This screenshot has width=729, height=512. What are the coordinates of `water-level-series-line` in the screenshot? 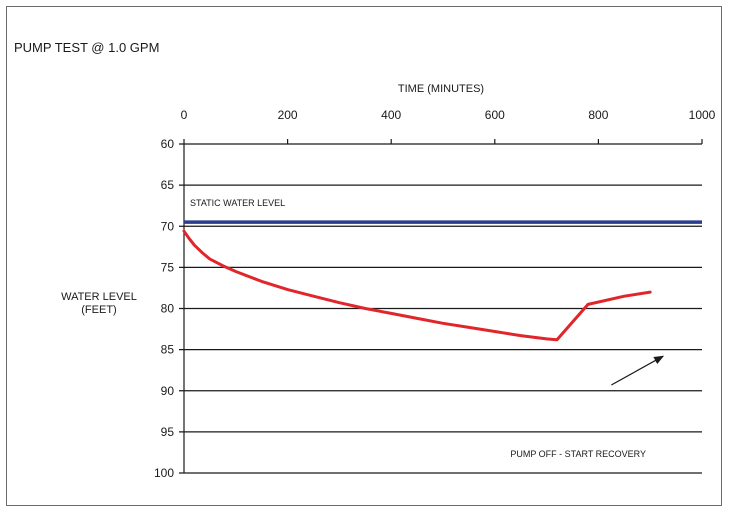 It's located at (417, 285).